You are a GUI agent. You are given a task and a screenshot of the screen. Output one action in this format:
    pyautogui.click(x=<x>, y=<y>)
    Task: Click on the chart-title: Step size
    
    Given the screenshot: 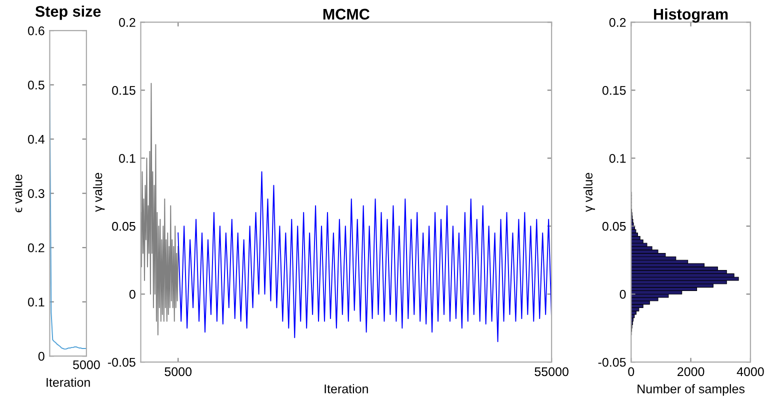 What is the action you would take?
    pyautogui.click(x=68, y=13)
    